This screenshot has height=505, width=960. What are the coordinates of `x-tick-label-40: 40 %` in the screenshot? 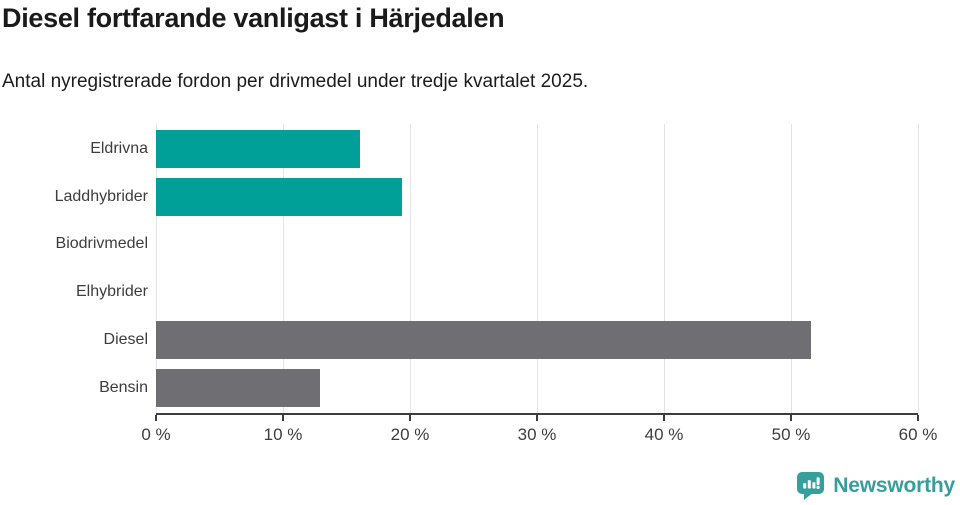 It's located at (664, 434).